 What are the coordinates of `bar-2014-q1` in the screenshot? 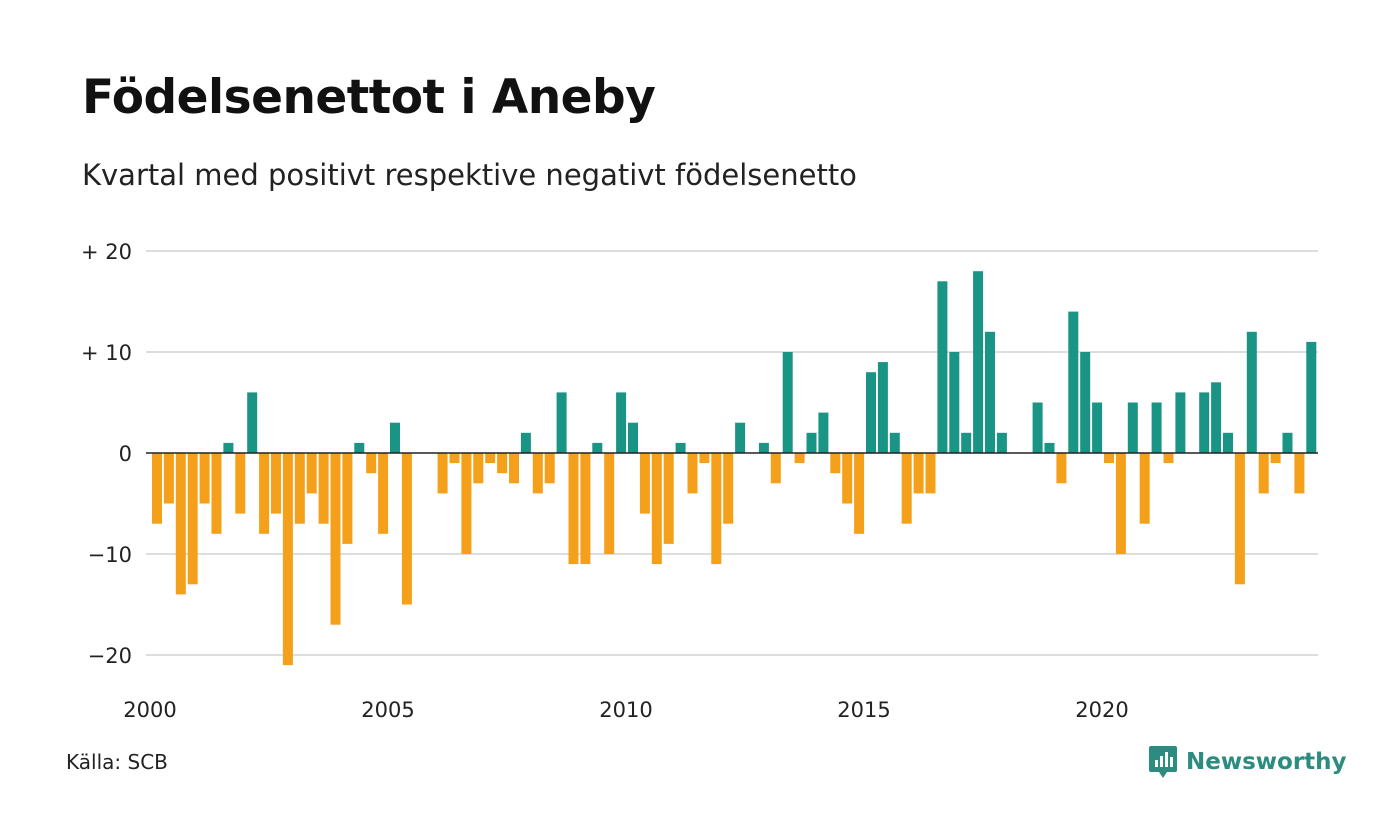 It's located at (823, 432).